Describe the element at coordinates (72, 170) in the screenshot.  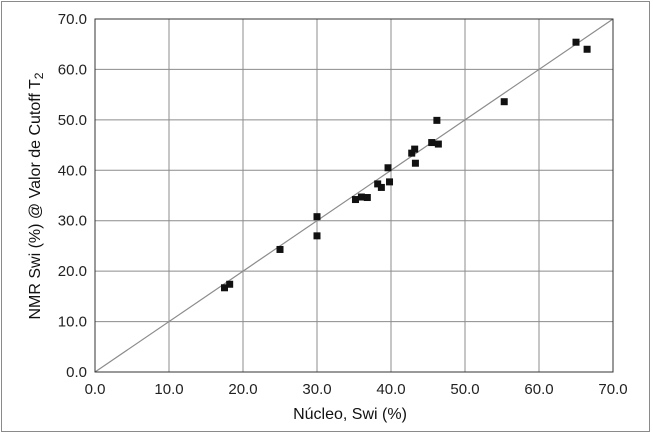
I see `y-tick-label: 40.0` at that location.